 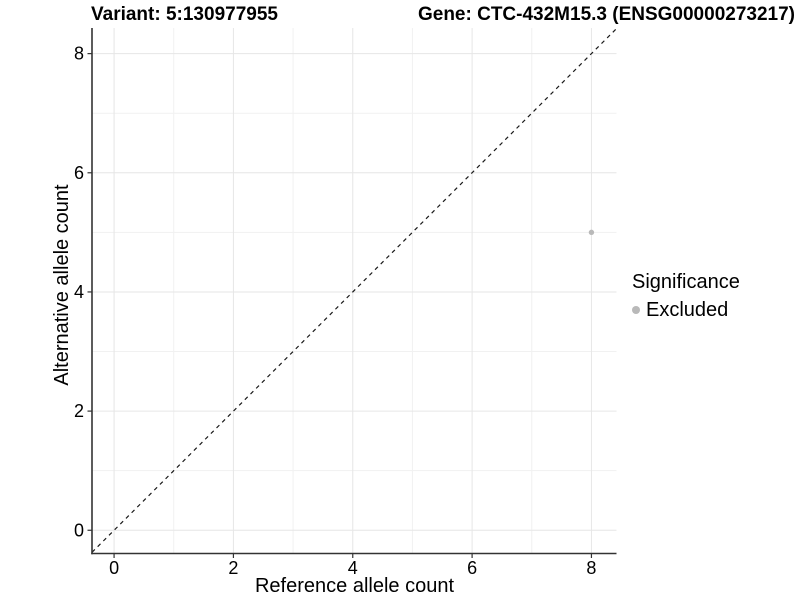 I want to click on data-point, so click(x=591, y=232).